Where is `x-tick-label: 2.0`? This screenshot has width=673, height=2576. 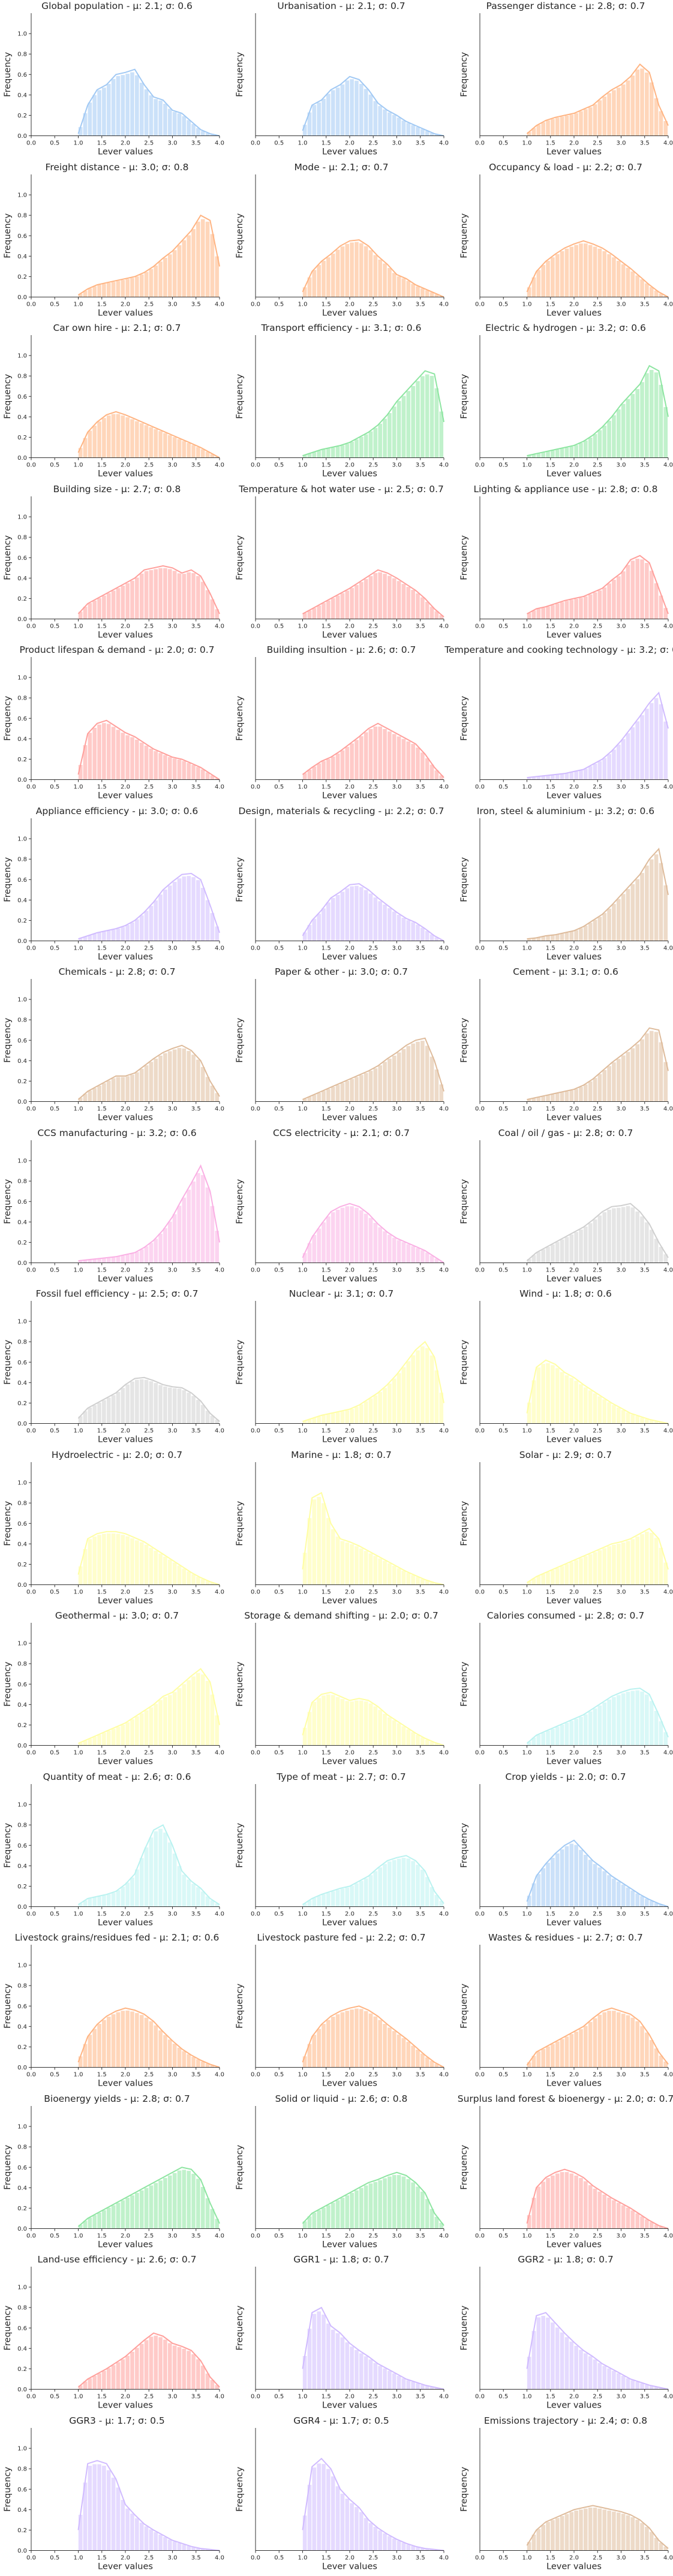
x-tick-label: 2.0 is located at coordinates (349, 626).